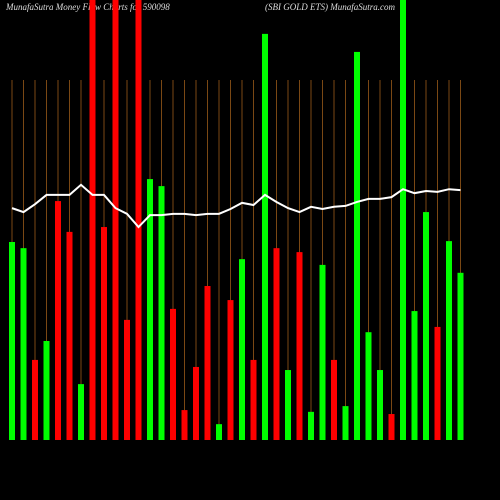 The height and width of the screenshot is (500, 500). Describe the element at coordinates (87, 7) in the screenshot. I see `chart-title: MunafaSutra Money Flow Charts for 590098` at that location.